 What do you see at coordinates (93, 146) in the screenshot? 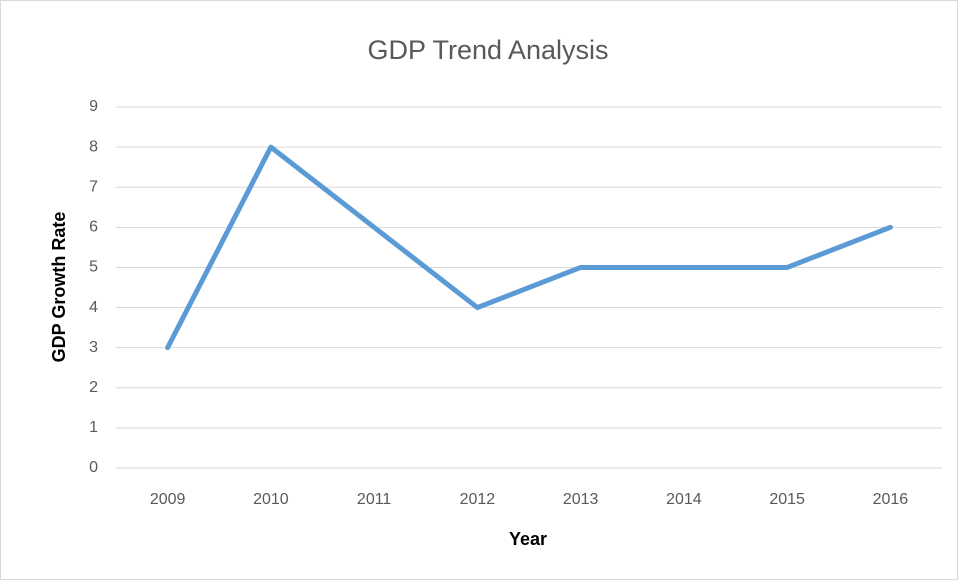
I see `y-tick-label: 8` at bounding box center [93, 146].